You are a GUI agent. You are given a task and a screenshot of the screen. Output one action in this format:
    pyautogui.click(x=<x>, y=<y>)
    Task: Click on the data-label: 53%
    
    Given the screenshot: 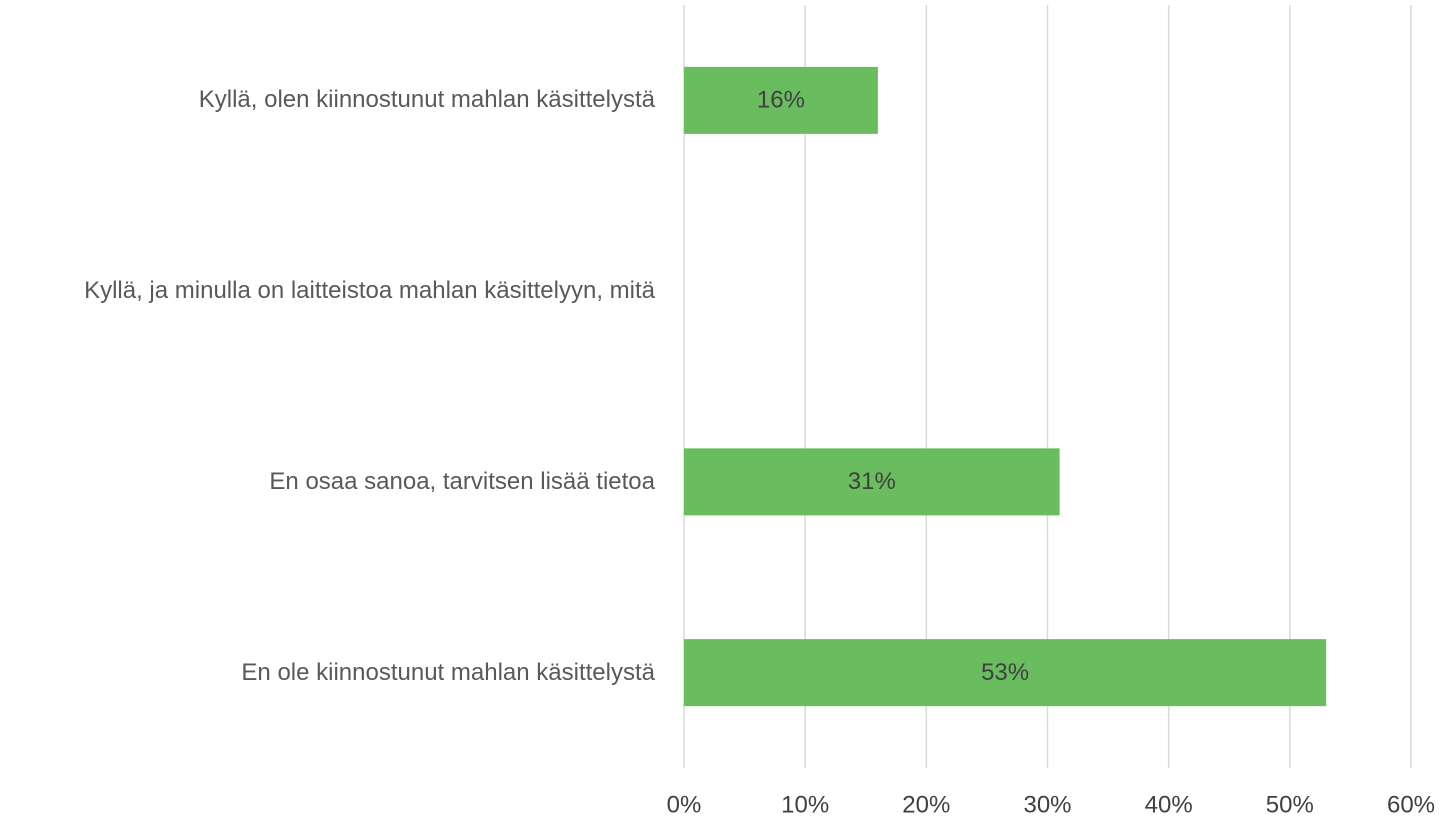 What is the action you would take?
    pyautogui.click(x=1005, y=672)
    